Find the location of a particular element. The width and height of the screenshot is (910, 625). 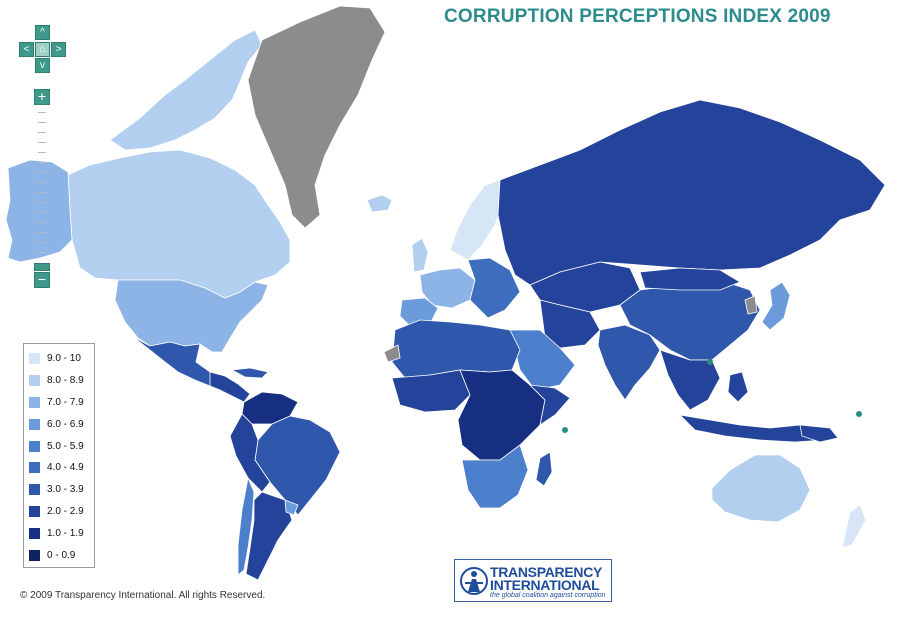

legend-item: 1.0 - 1.9 is located at coordinates (61, 533).